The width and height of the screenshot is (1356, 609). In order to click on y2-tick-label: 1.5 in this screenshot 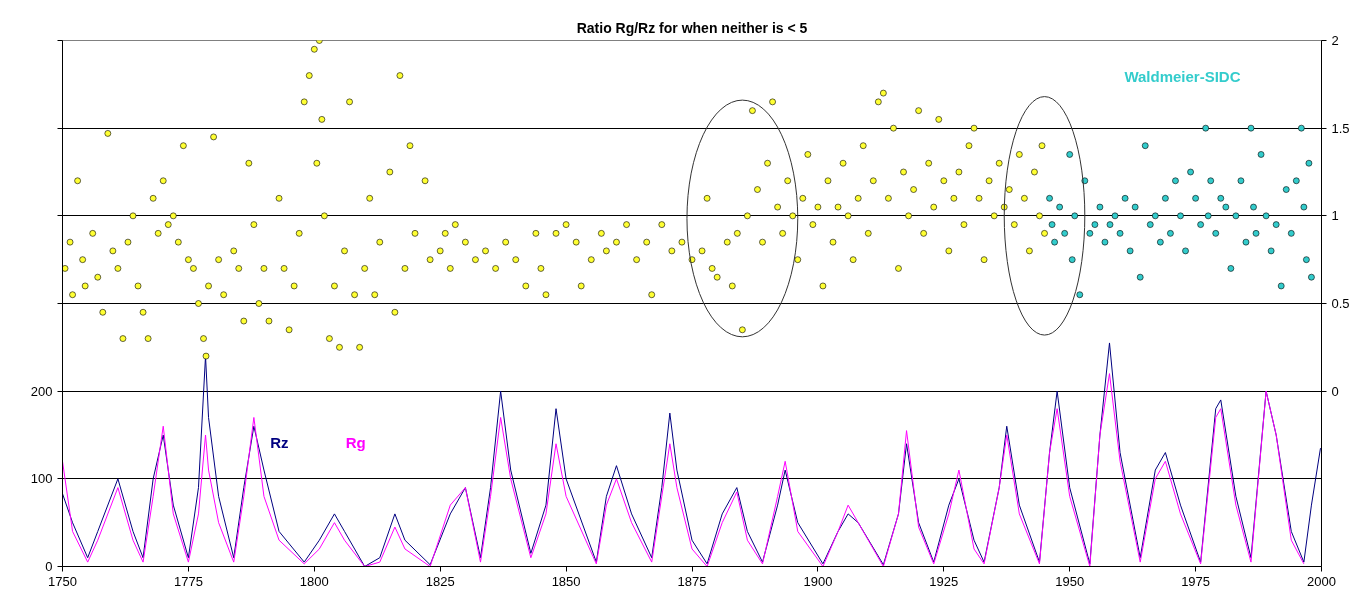, I will do `click(1340, 128)`.